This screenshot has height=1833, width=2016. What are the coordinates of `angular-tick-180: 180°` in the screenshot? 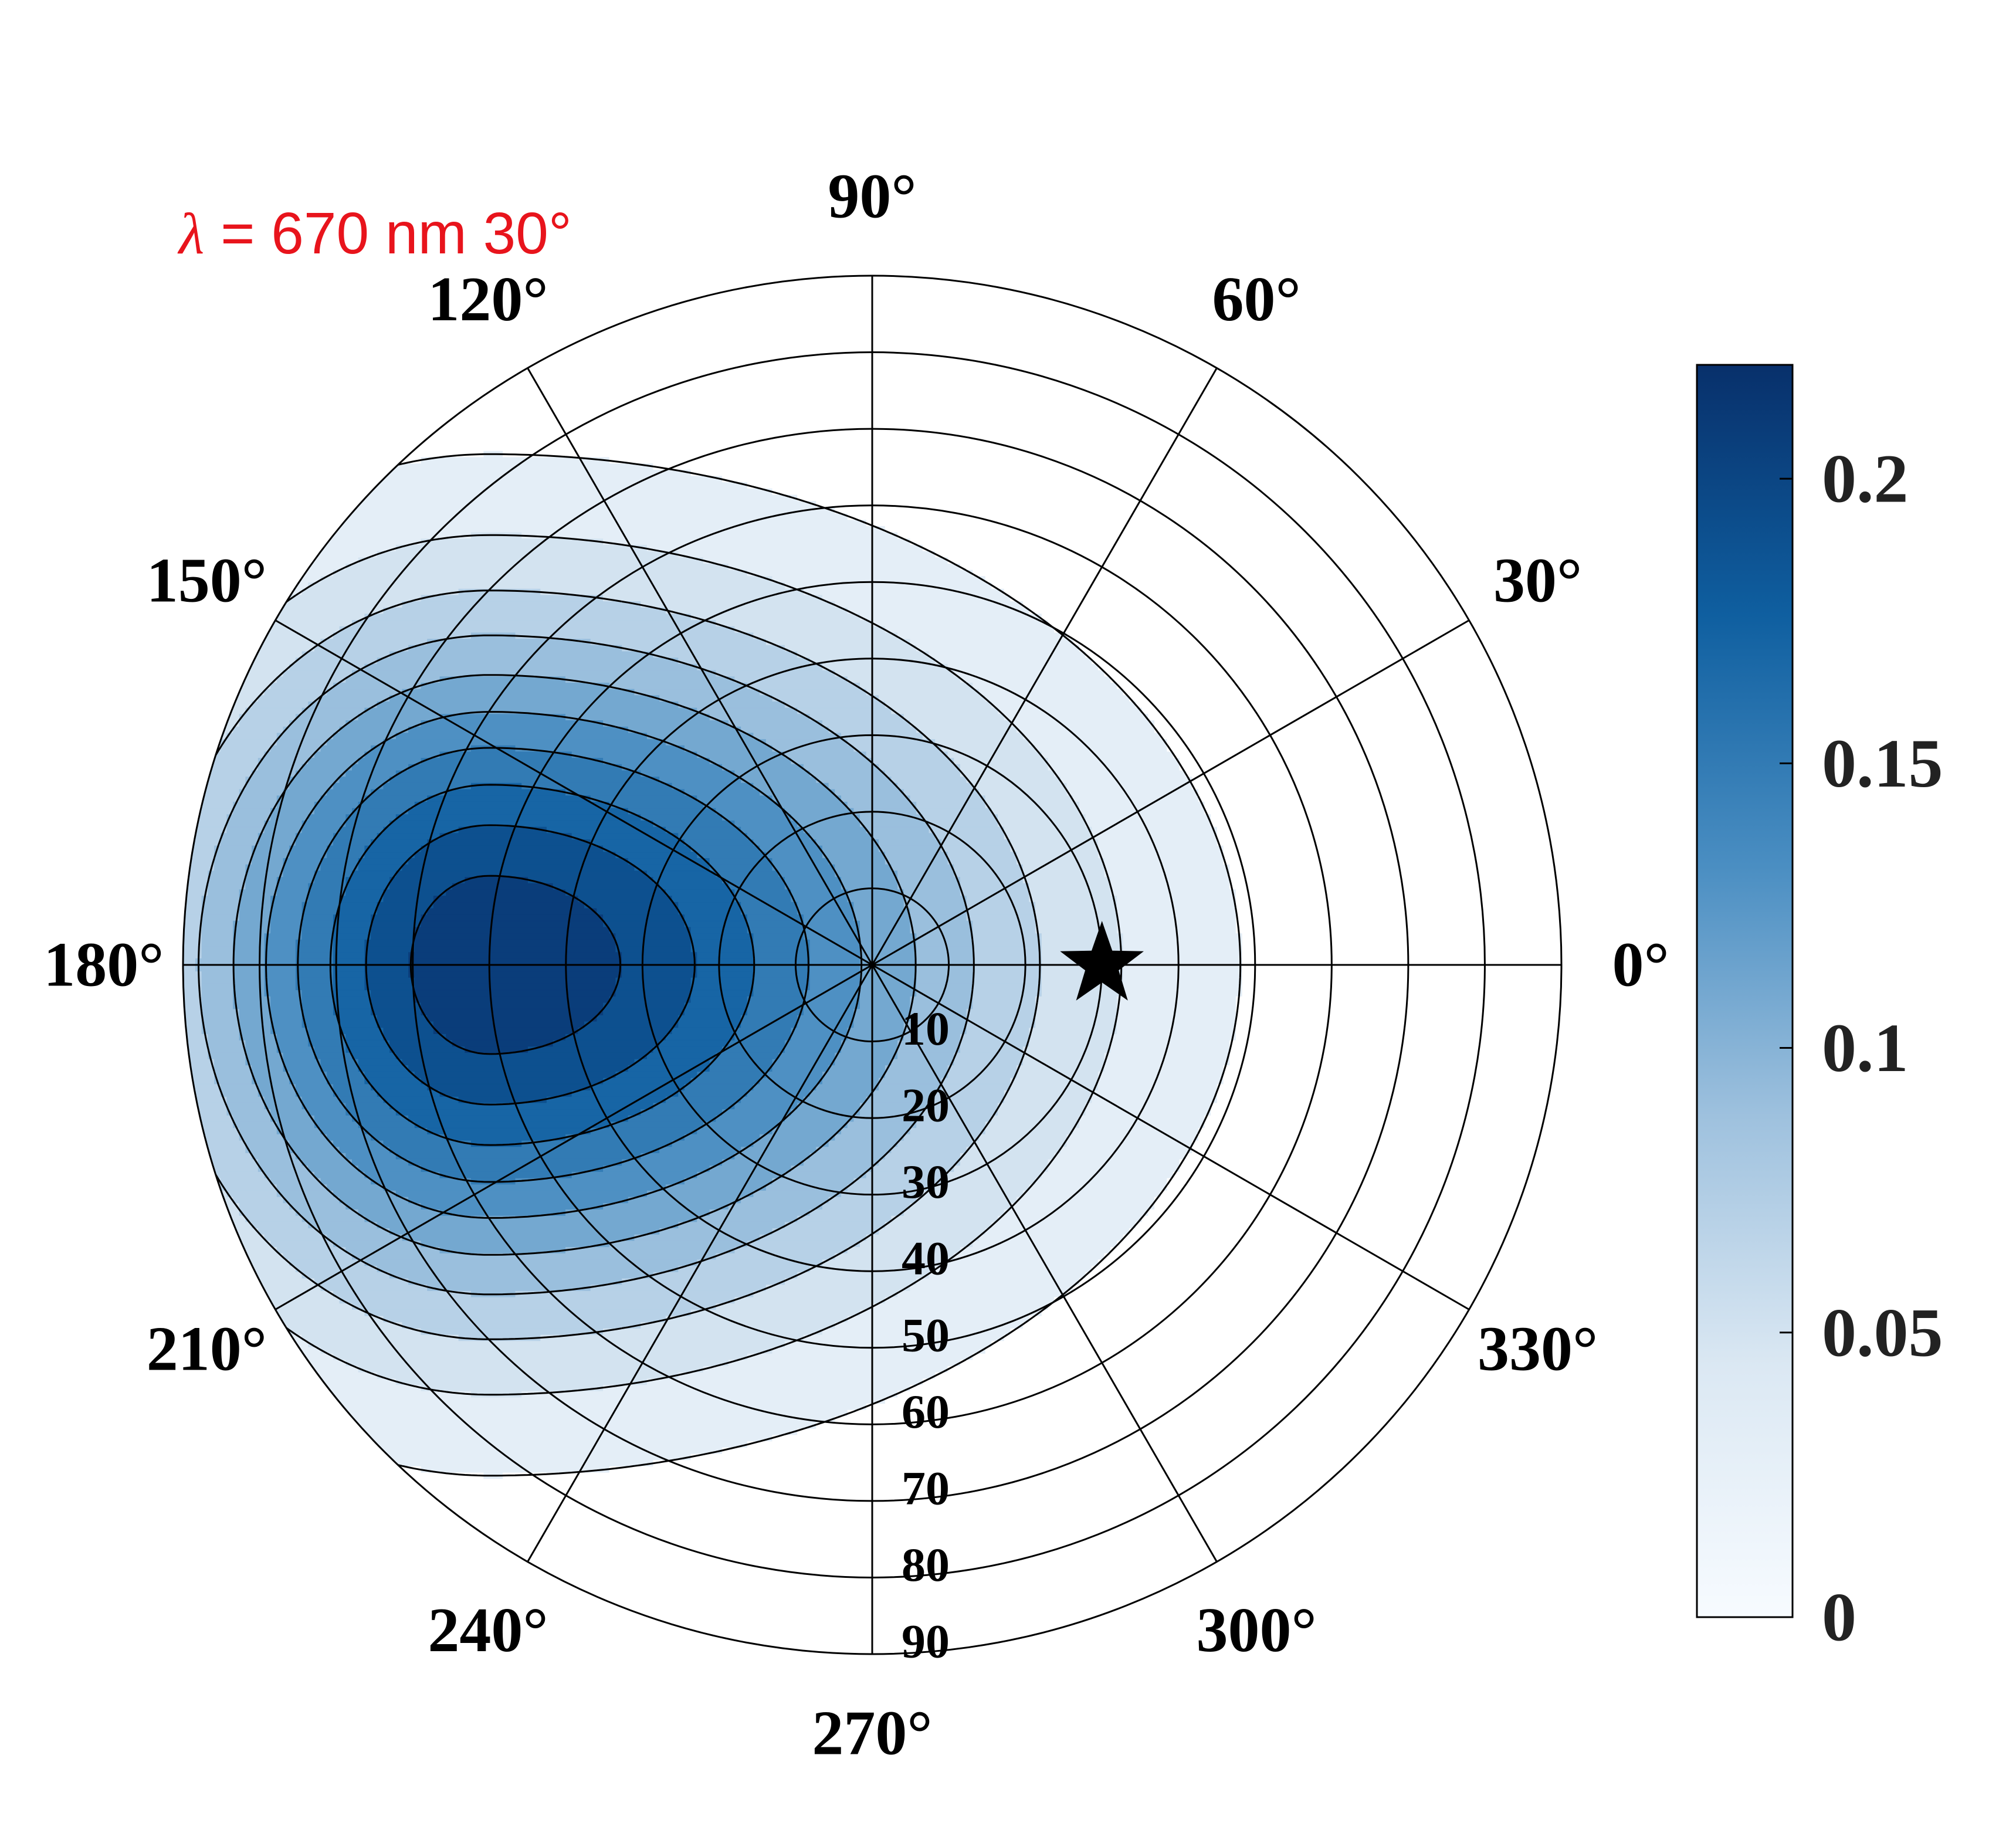 It's located at (103, 965).